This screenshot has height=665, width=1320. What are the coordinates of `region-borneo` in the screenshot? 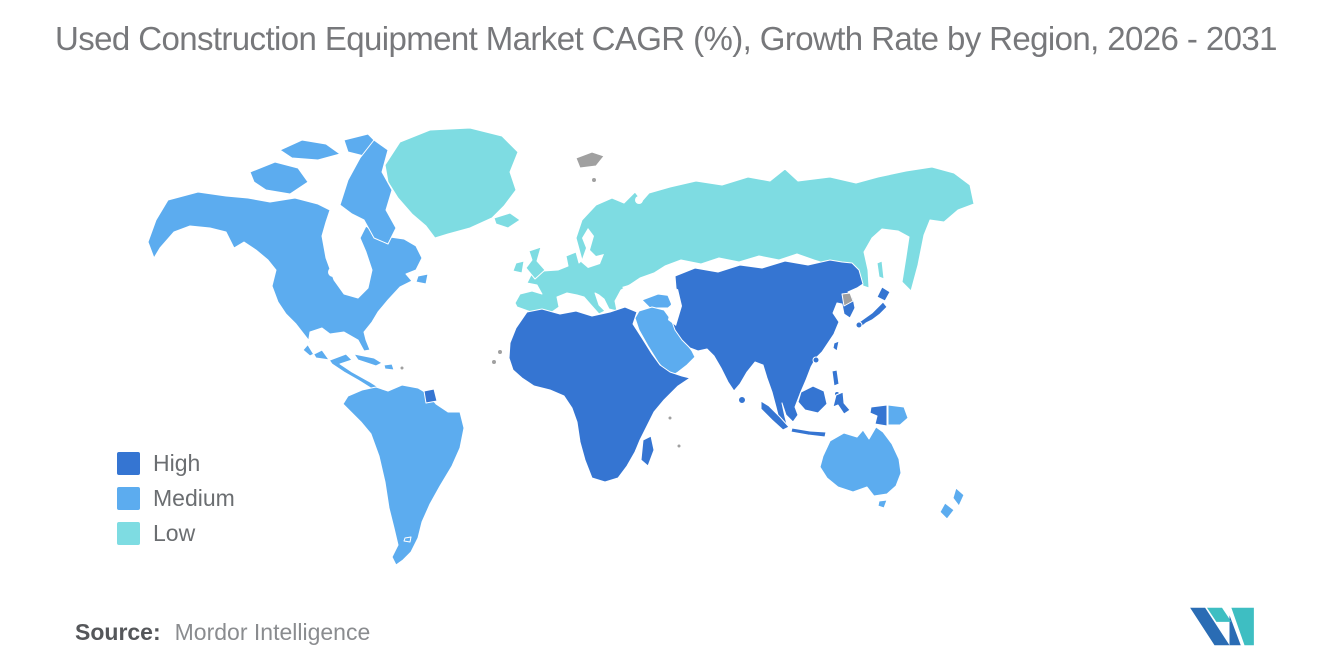 It's located at (812, 399).